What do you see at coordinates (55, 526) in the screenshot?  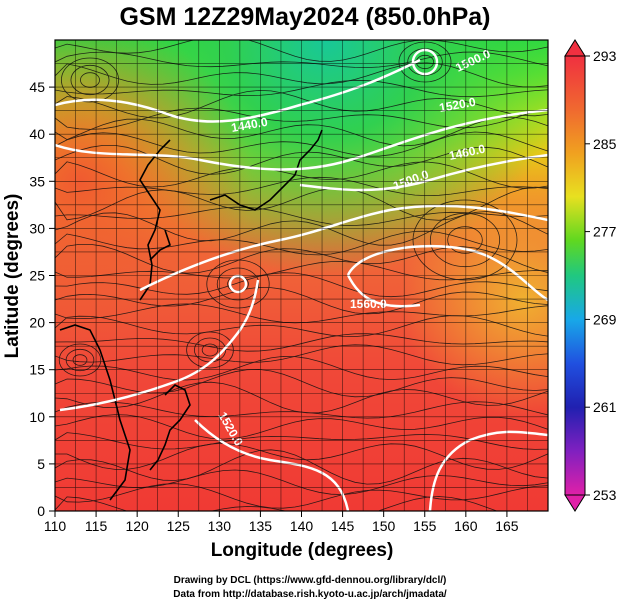 I see `x-tick-label: 110` at bounding box center [55, 526].